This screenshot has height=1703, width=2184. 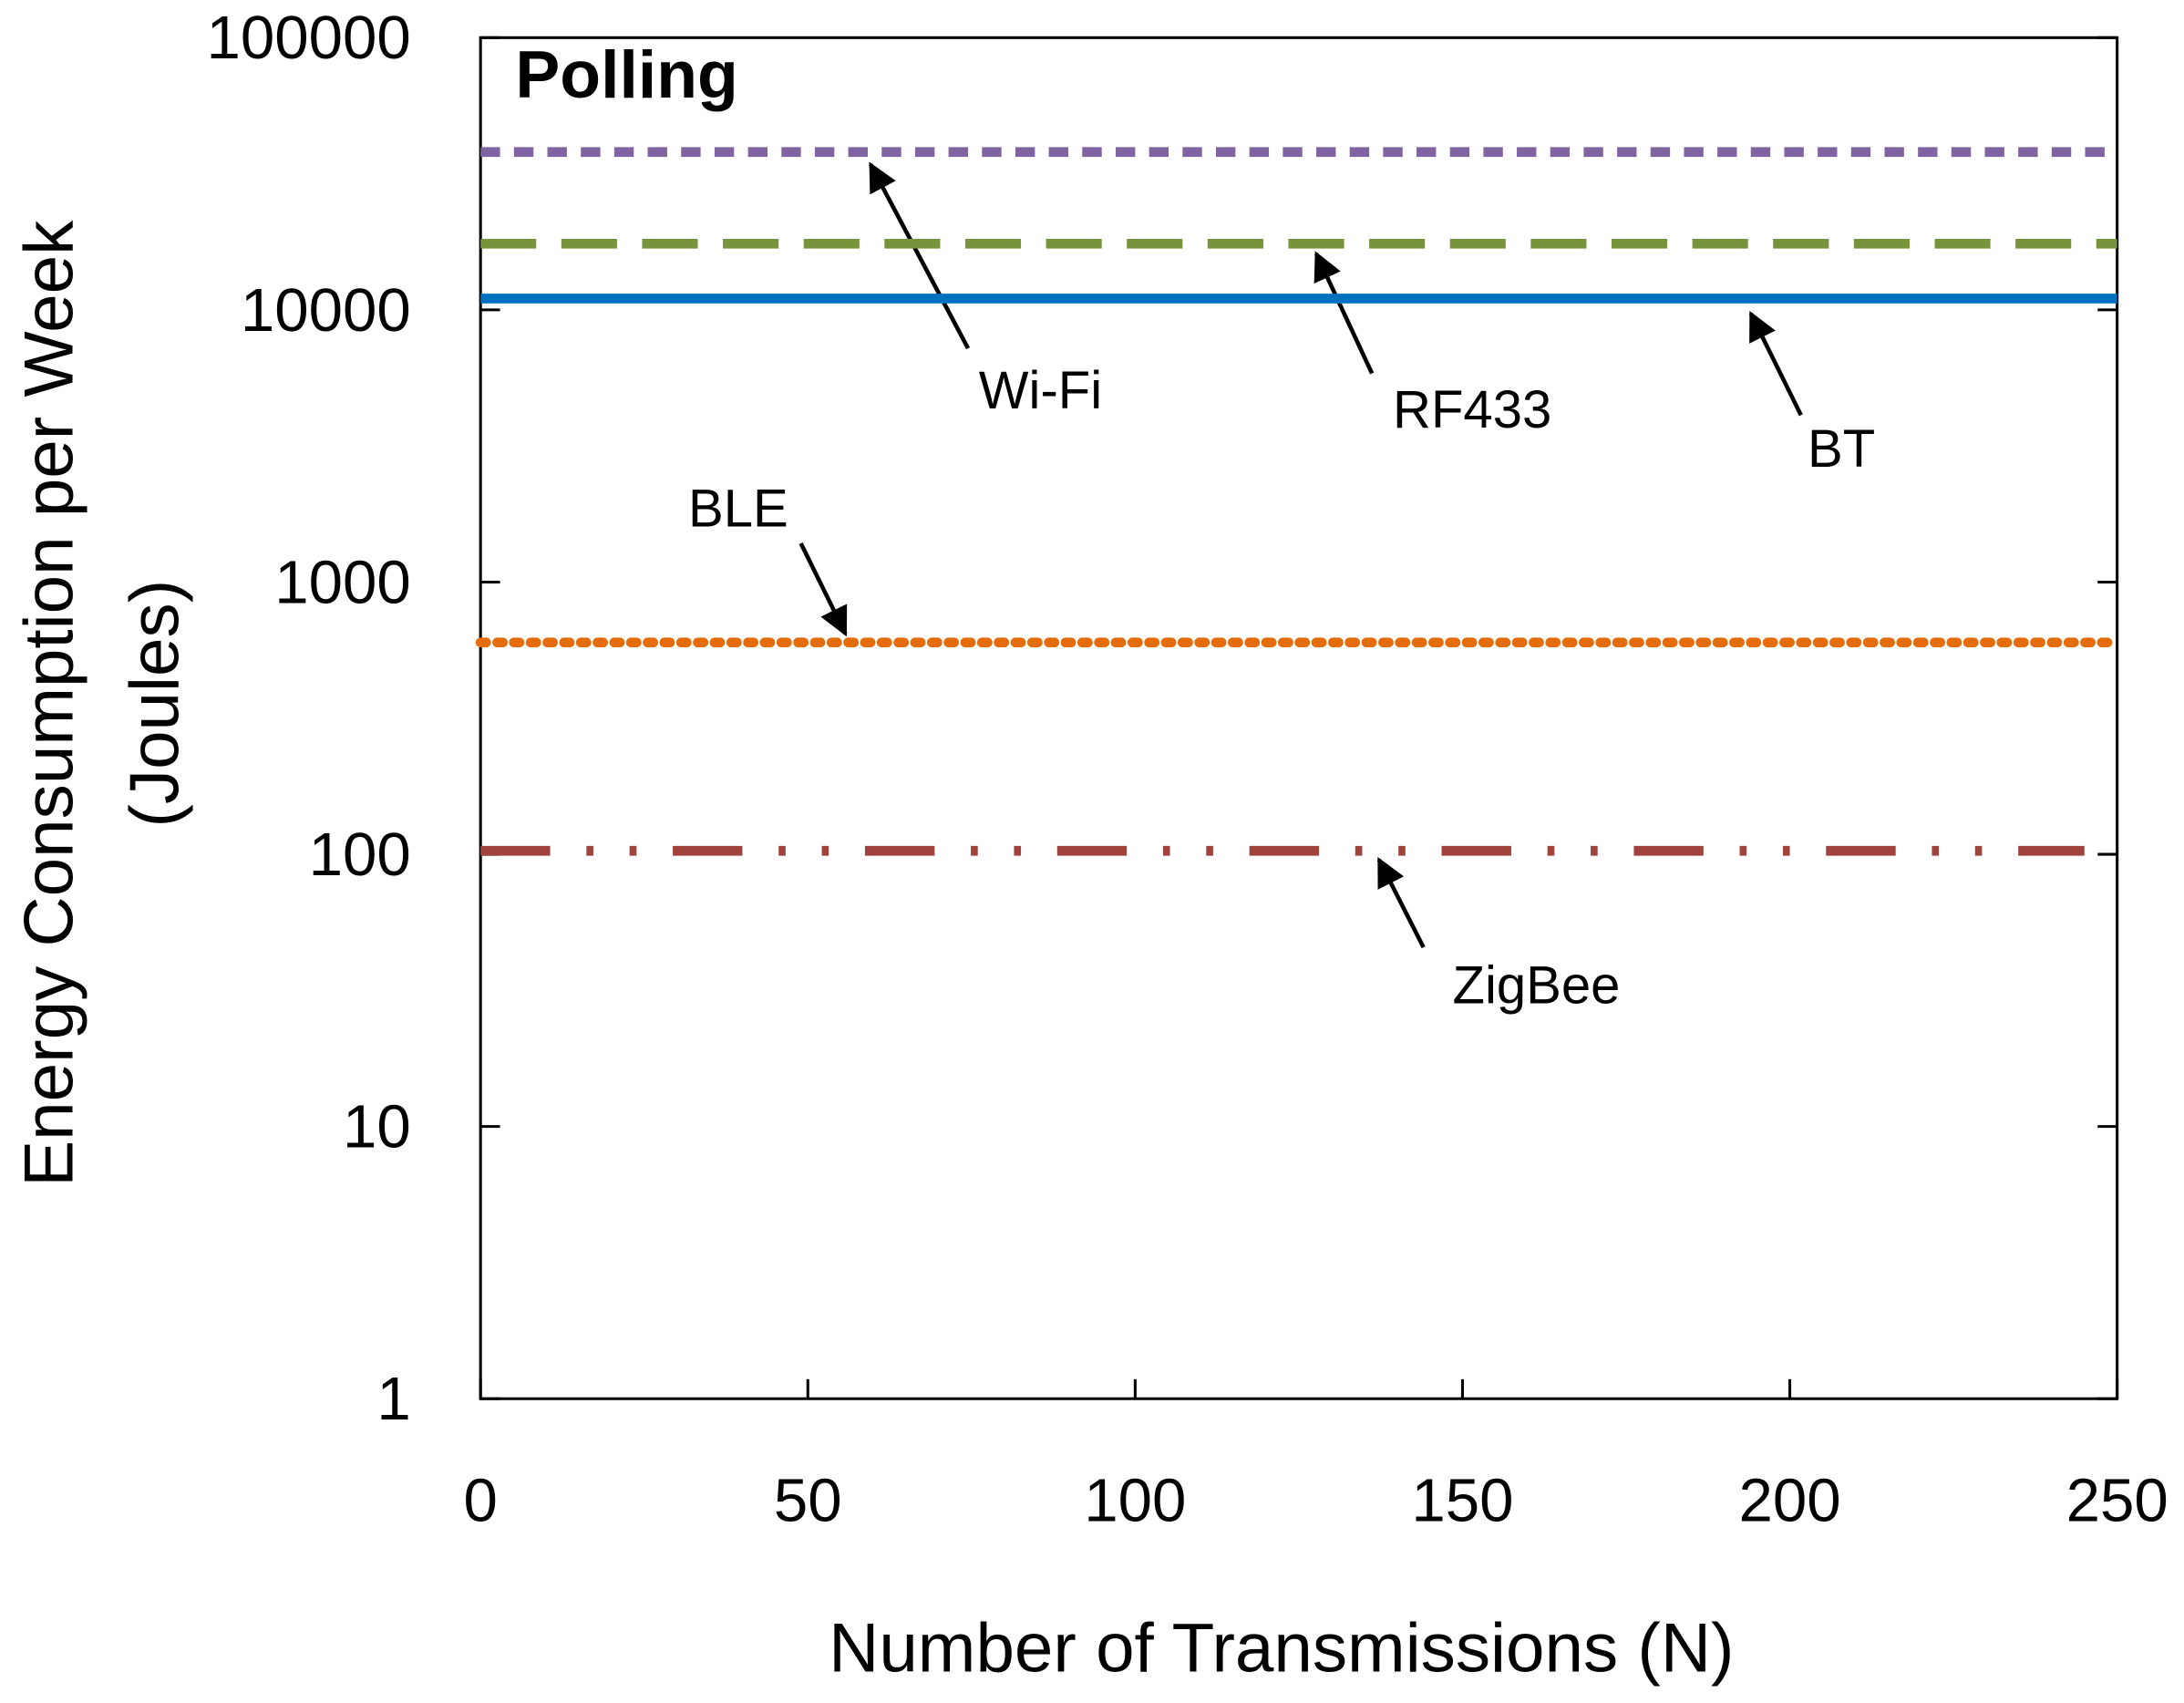 What do you see at coordinates (1041, 391) in the screenshot?
I see `series-label: Wi-Fi` at bounding box center [1041, 391].